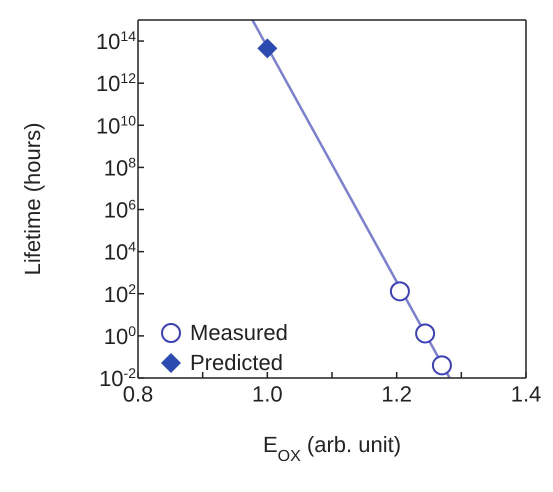  I want to click on y-tick-label: 10$^{10}$, so click(116, 125).